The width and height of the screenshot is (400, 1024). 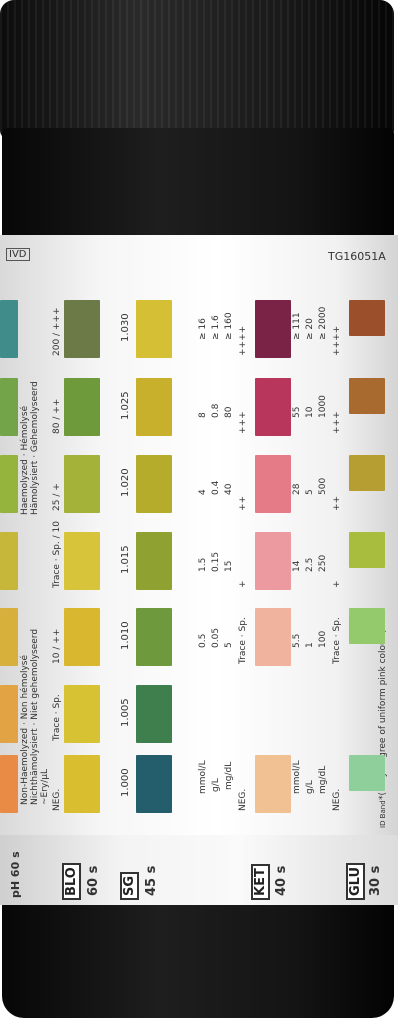 What do you see at coordinates (337, 503) in the screenshot?
I see `glucose-level-label: ++` at bounding box center [337, 503].